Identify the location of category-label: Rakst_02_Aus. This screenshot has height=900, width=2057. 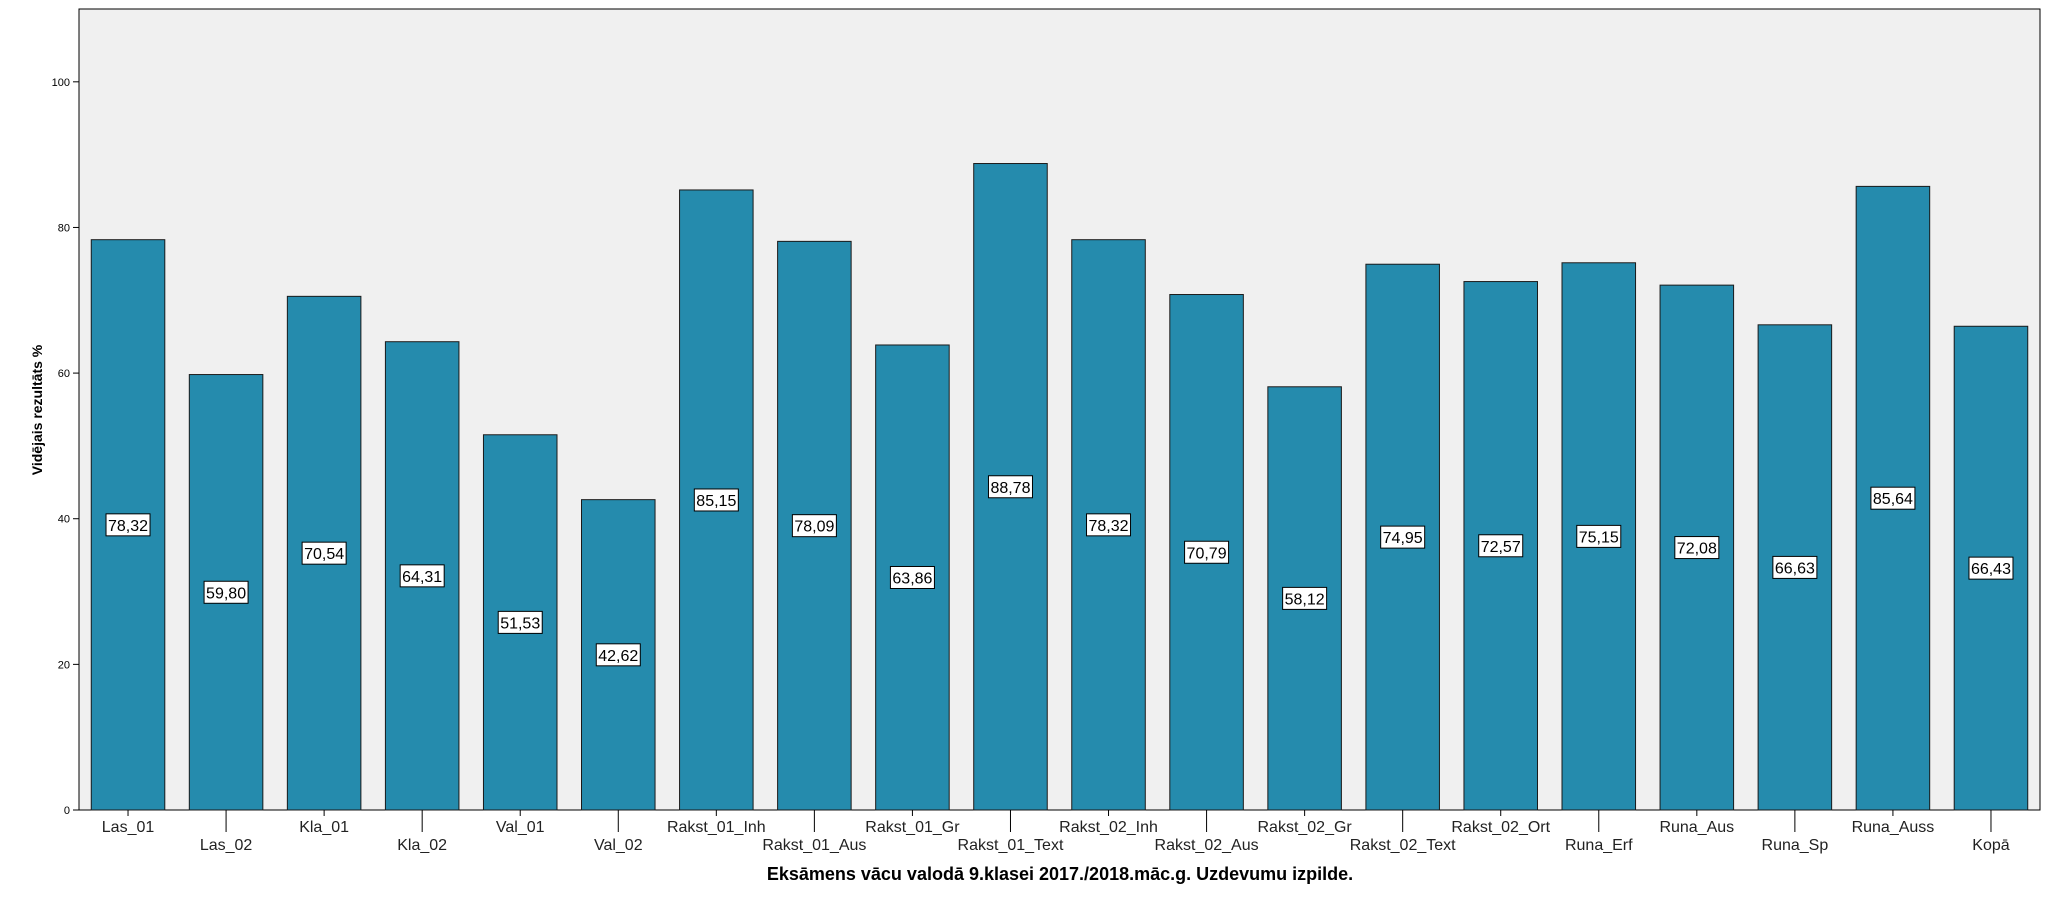
(1207, 845).